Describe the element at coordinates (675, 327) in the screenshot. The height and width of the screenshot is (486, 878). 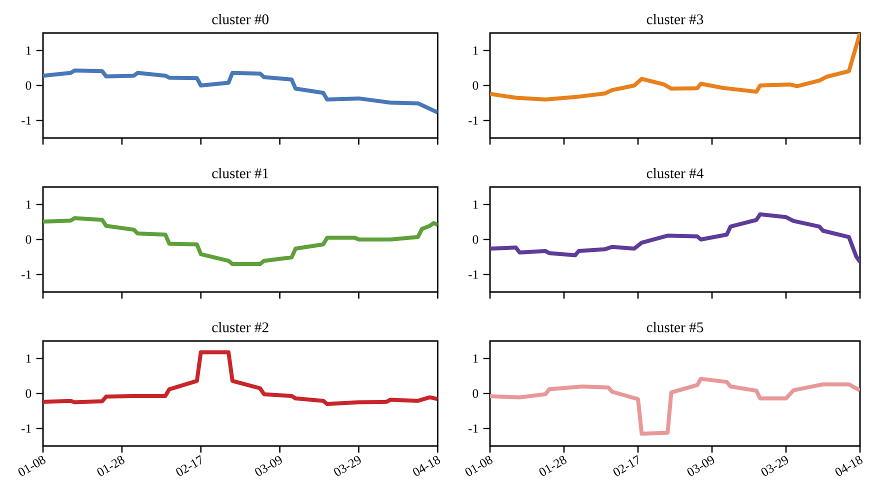
I see `chart-title: cluster #5` at that location.